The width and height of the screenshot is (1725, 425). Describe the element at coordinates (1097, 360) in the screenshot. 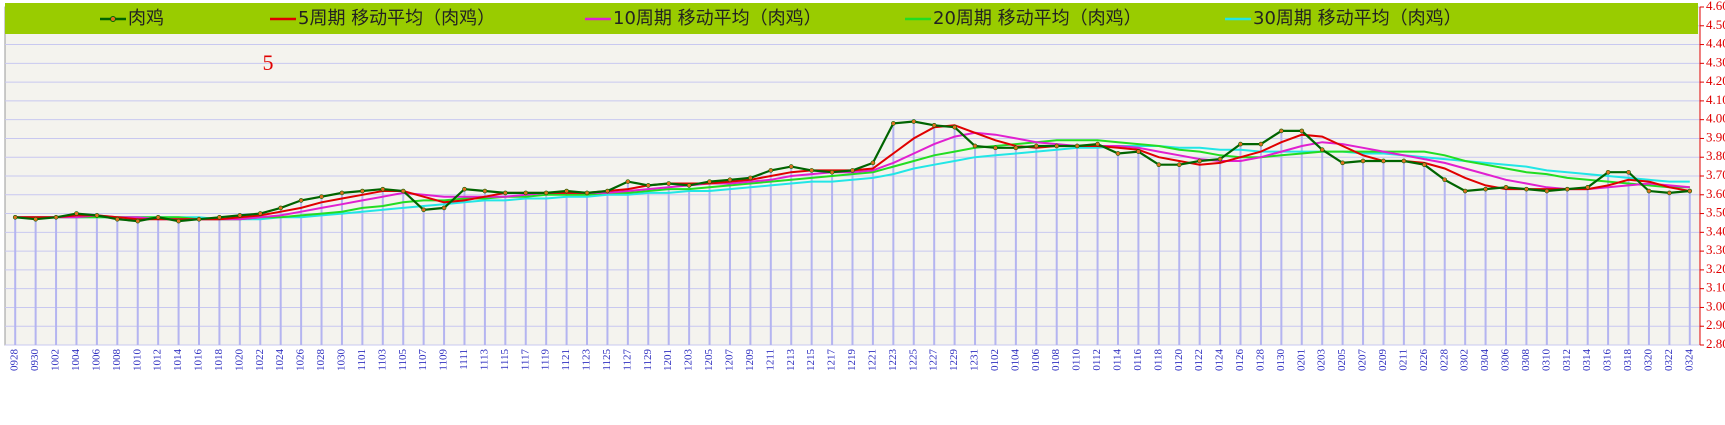

I see `x-tick-label: 0112` at that location.